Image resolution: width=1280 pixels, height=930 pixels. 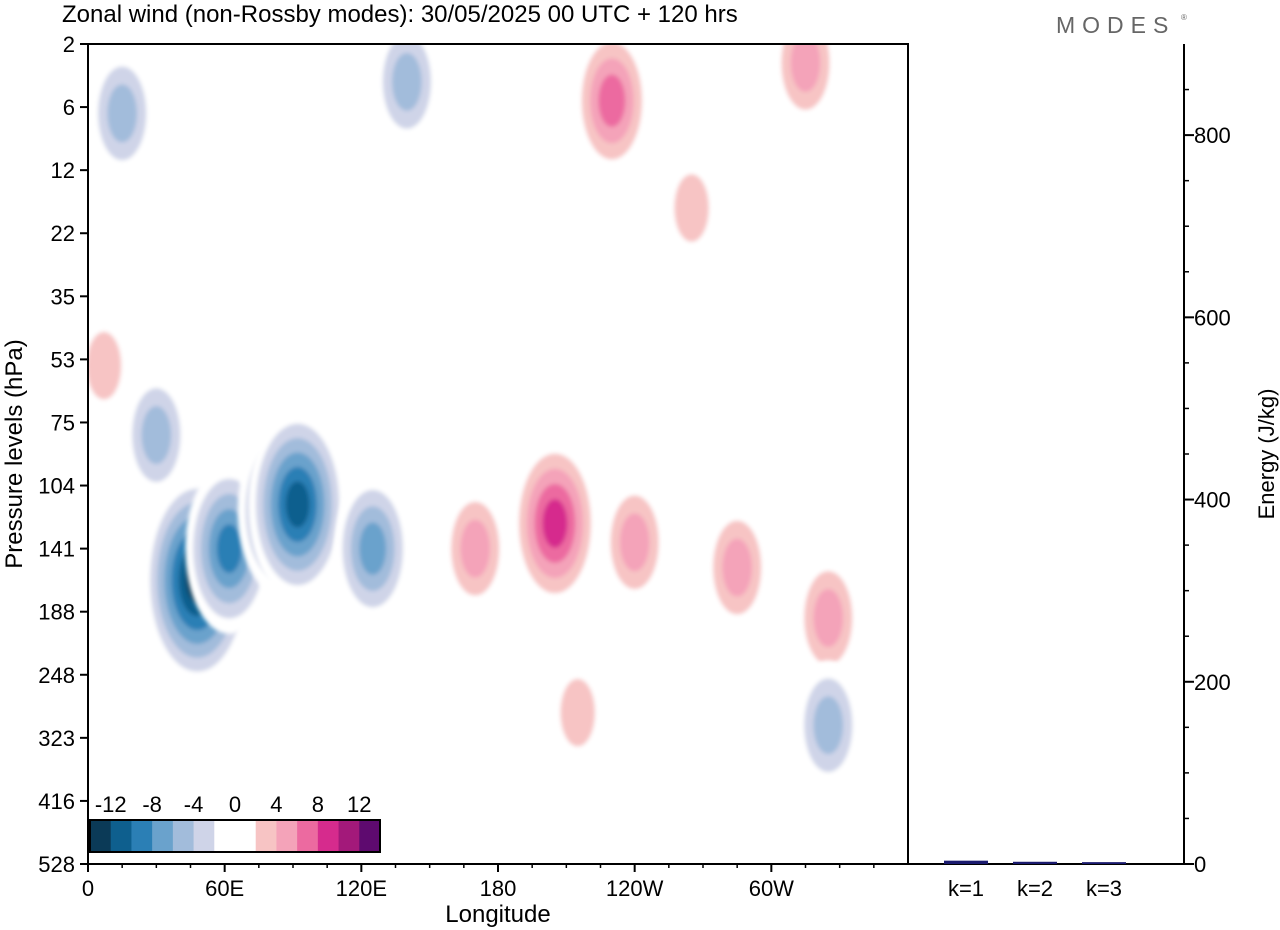 I want to click on energy-bars, so click(x=1035, y=862).